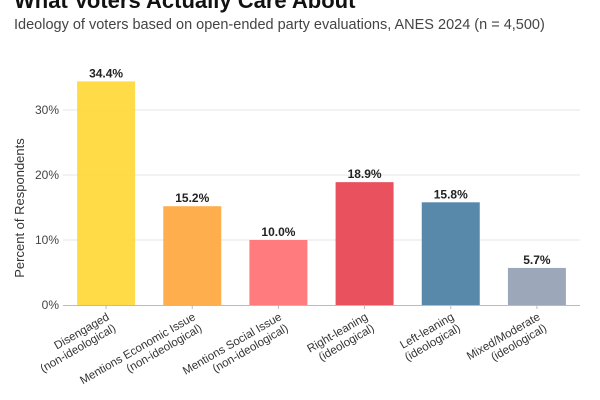  What do you see at coordinates (430, 337) in the screenshot?
I see `x-tick-label: Left-leaning(ideological)` at bounding box center [430, 337].